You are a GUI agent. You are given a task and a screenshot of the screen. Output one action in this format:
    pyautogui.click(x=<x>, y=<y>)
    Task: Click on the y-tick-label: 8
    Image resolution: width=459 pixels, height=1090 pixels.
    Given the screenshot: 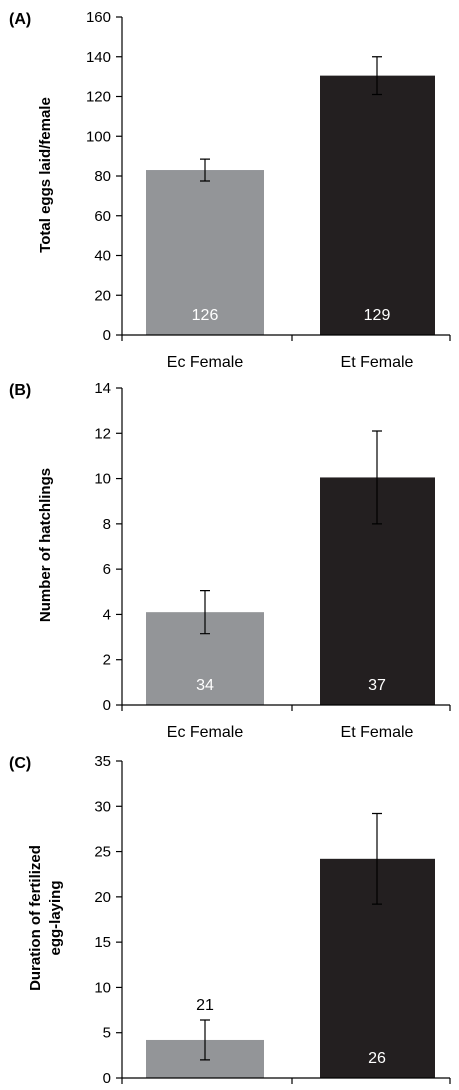 What is the action you would take?
    pyautogui.click(x=107, y=524)
    